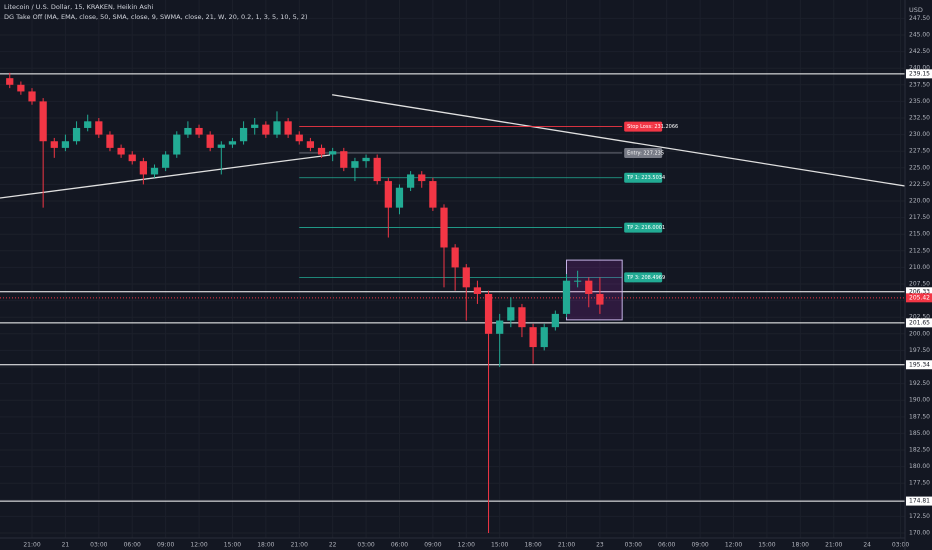 The height and width of the screenshot is (550, 932). What do you see at coordinates (919, 18) in the screenshot?
I see `y-tick-label: 247.50` at bounding box center [919, 18].